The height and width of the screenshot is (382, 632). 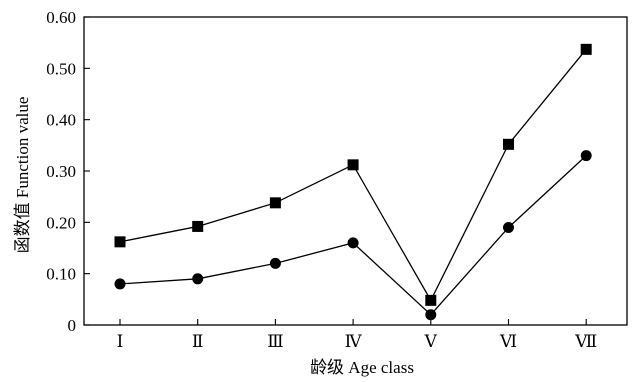 What do you see at coordinates (198, 341) in the screenshot?
I see `x-tick-label: Ⅱ` at bounding box center [198, 341].